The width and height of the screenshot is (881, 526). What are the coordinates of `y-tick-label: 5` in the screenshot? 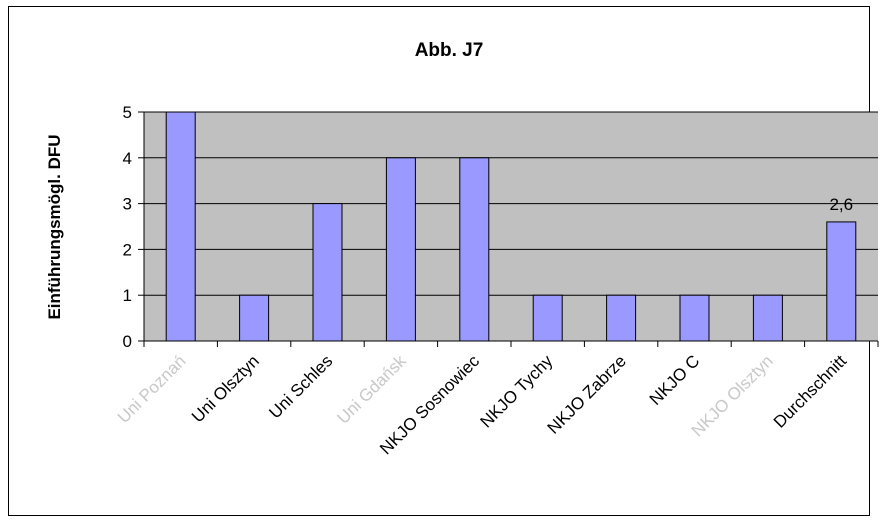 It's located at (127, 112).